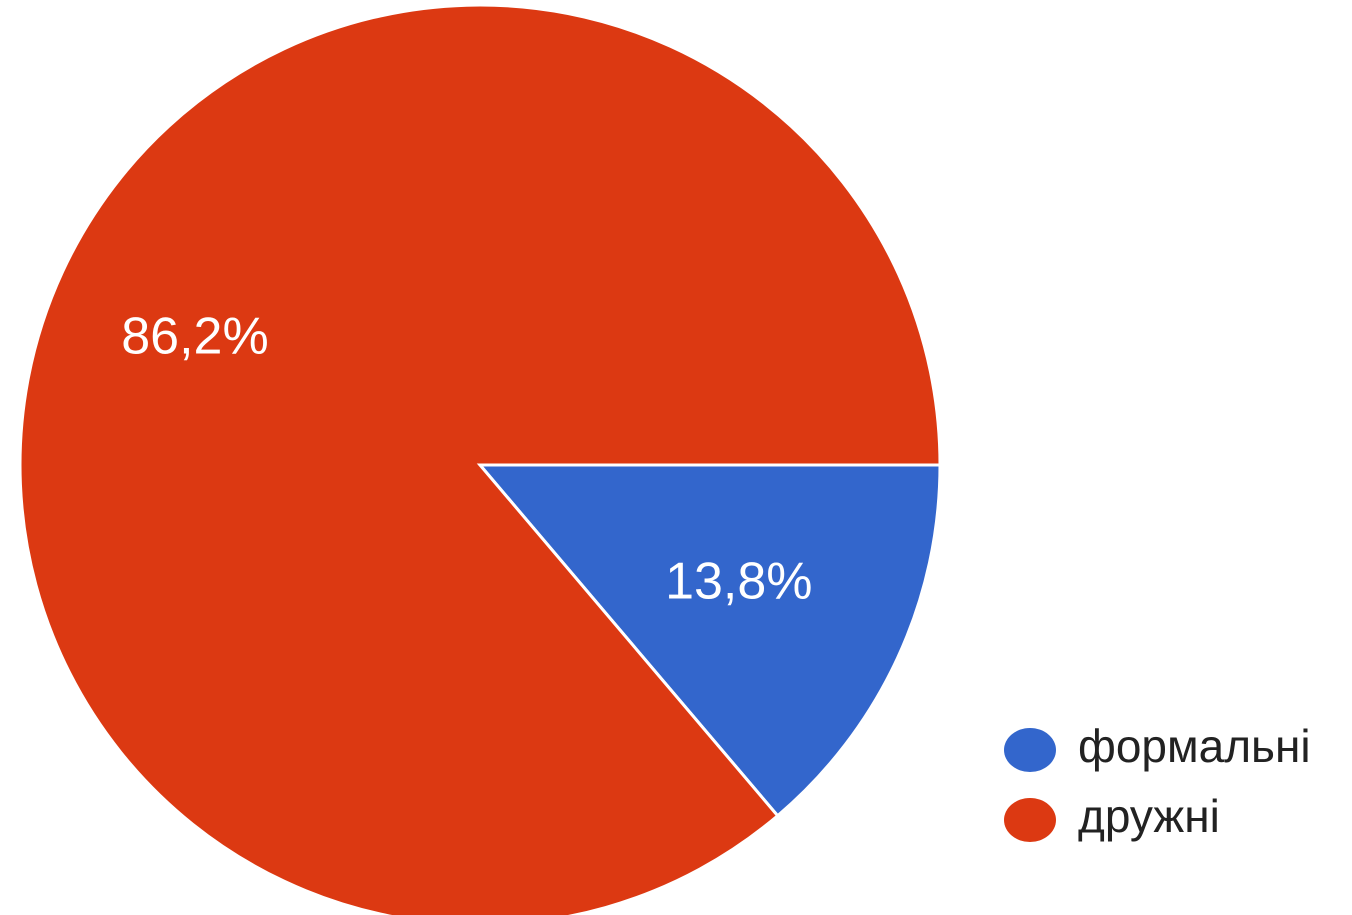 Image resolution: width=1352 pixels, height=915 pixels. What do you see at coordinates (1149, 816) in the screenshot?
I see `legend-label-1: дружні` at bounding box center [1149, 816].